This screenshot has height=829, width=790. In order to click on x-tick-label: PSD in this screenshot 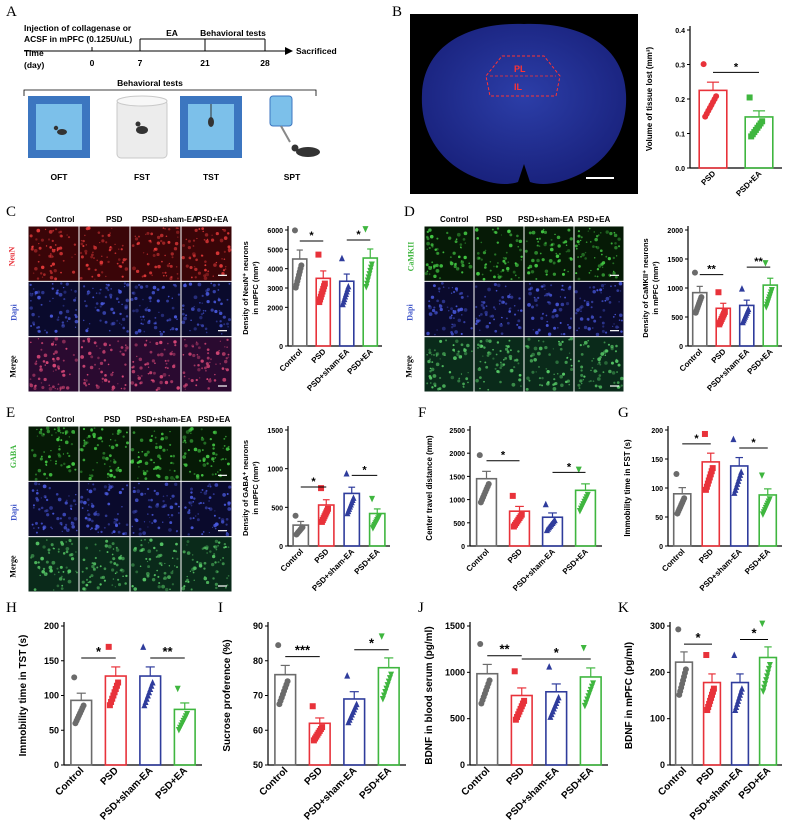, I will do `click(314, 776)`.